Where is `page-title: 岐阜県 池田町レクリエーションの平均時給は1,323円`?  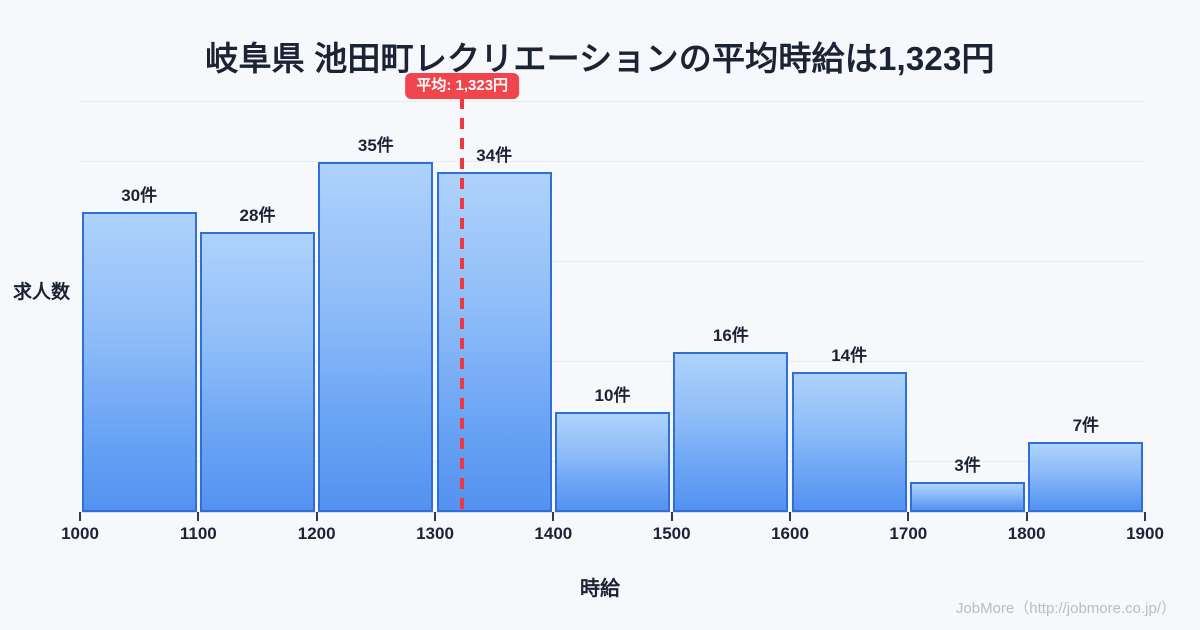
page-title: 岐阜県 池田町レクリエーションの平均時給は1,323円 is located at coordinates (600, 58).